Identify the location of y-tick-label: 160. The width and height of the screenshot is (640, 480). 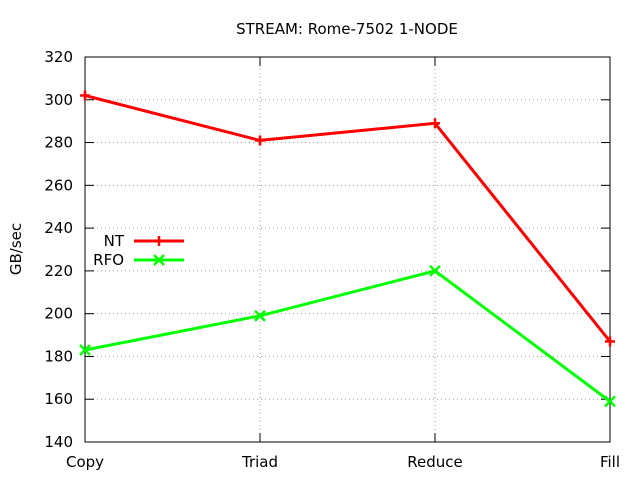
(58, 399).